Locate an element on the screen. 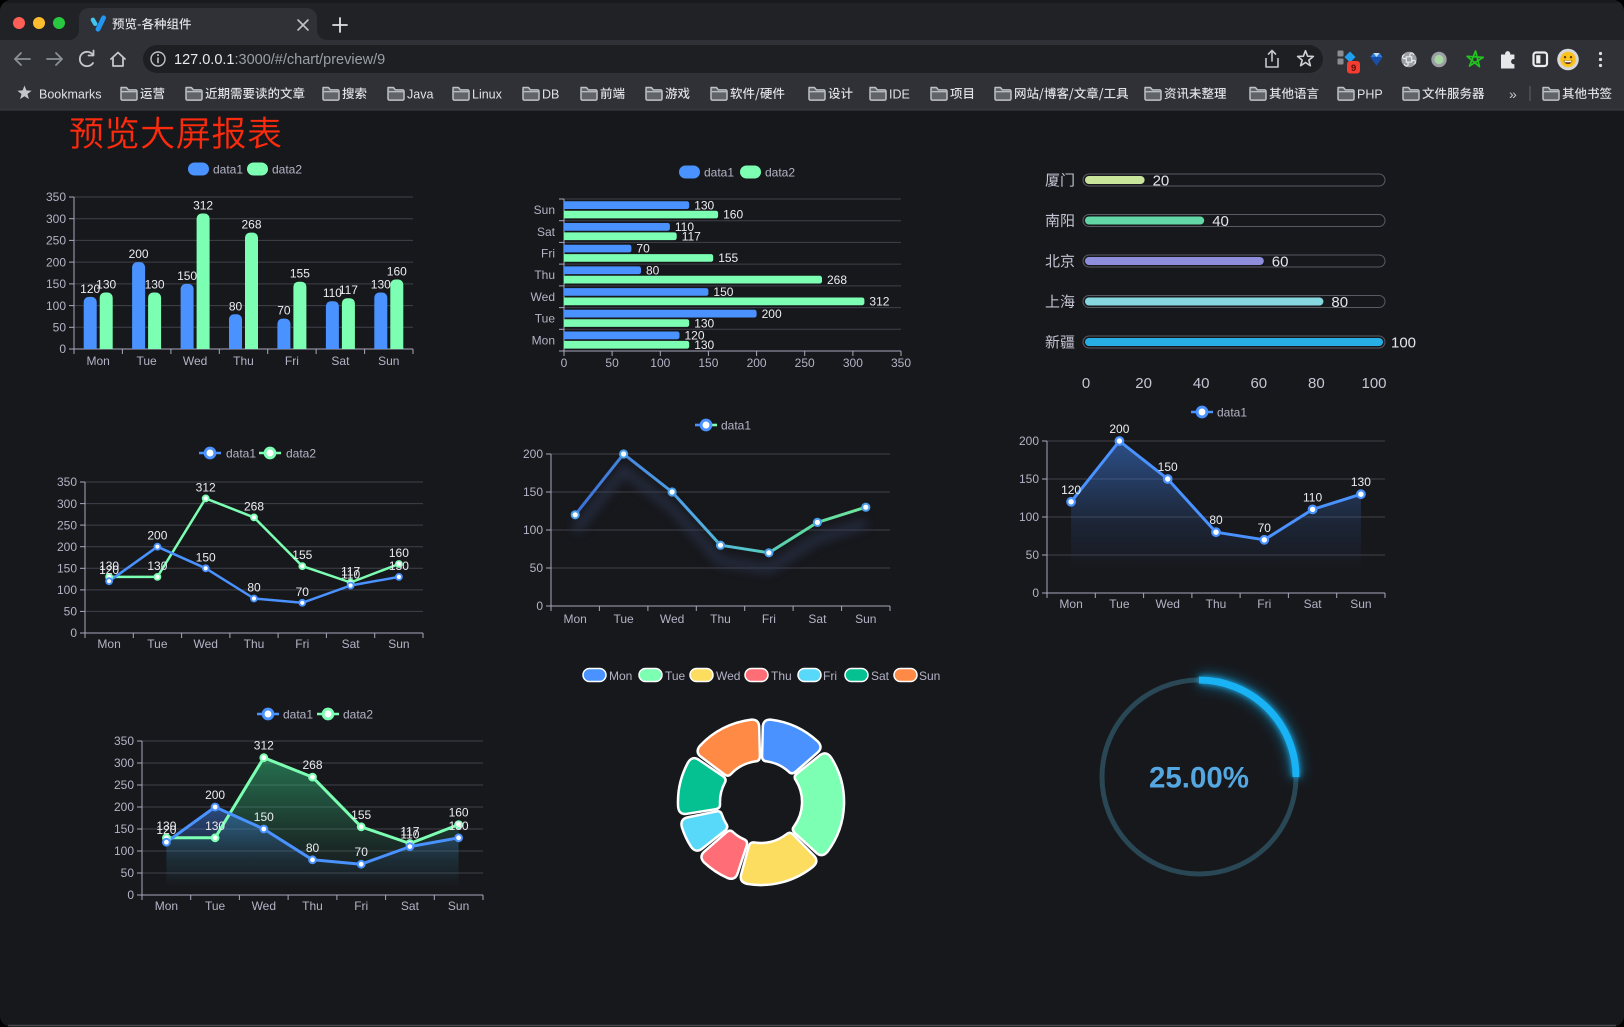 This screenshot has width=1624, height=1027. svg-text: 50 is located at coordinates (1033, 555).